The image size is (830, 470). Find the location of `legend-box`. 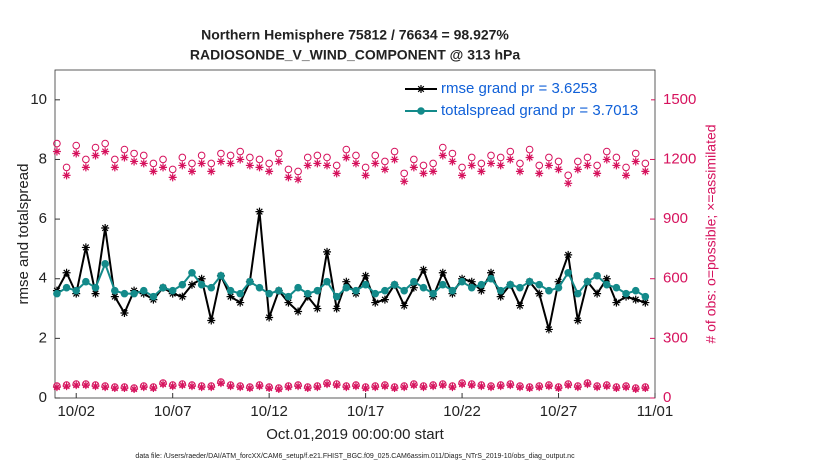

legend-box is located at coordinates (526, 100).